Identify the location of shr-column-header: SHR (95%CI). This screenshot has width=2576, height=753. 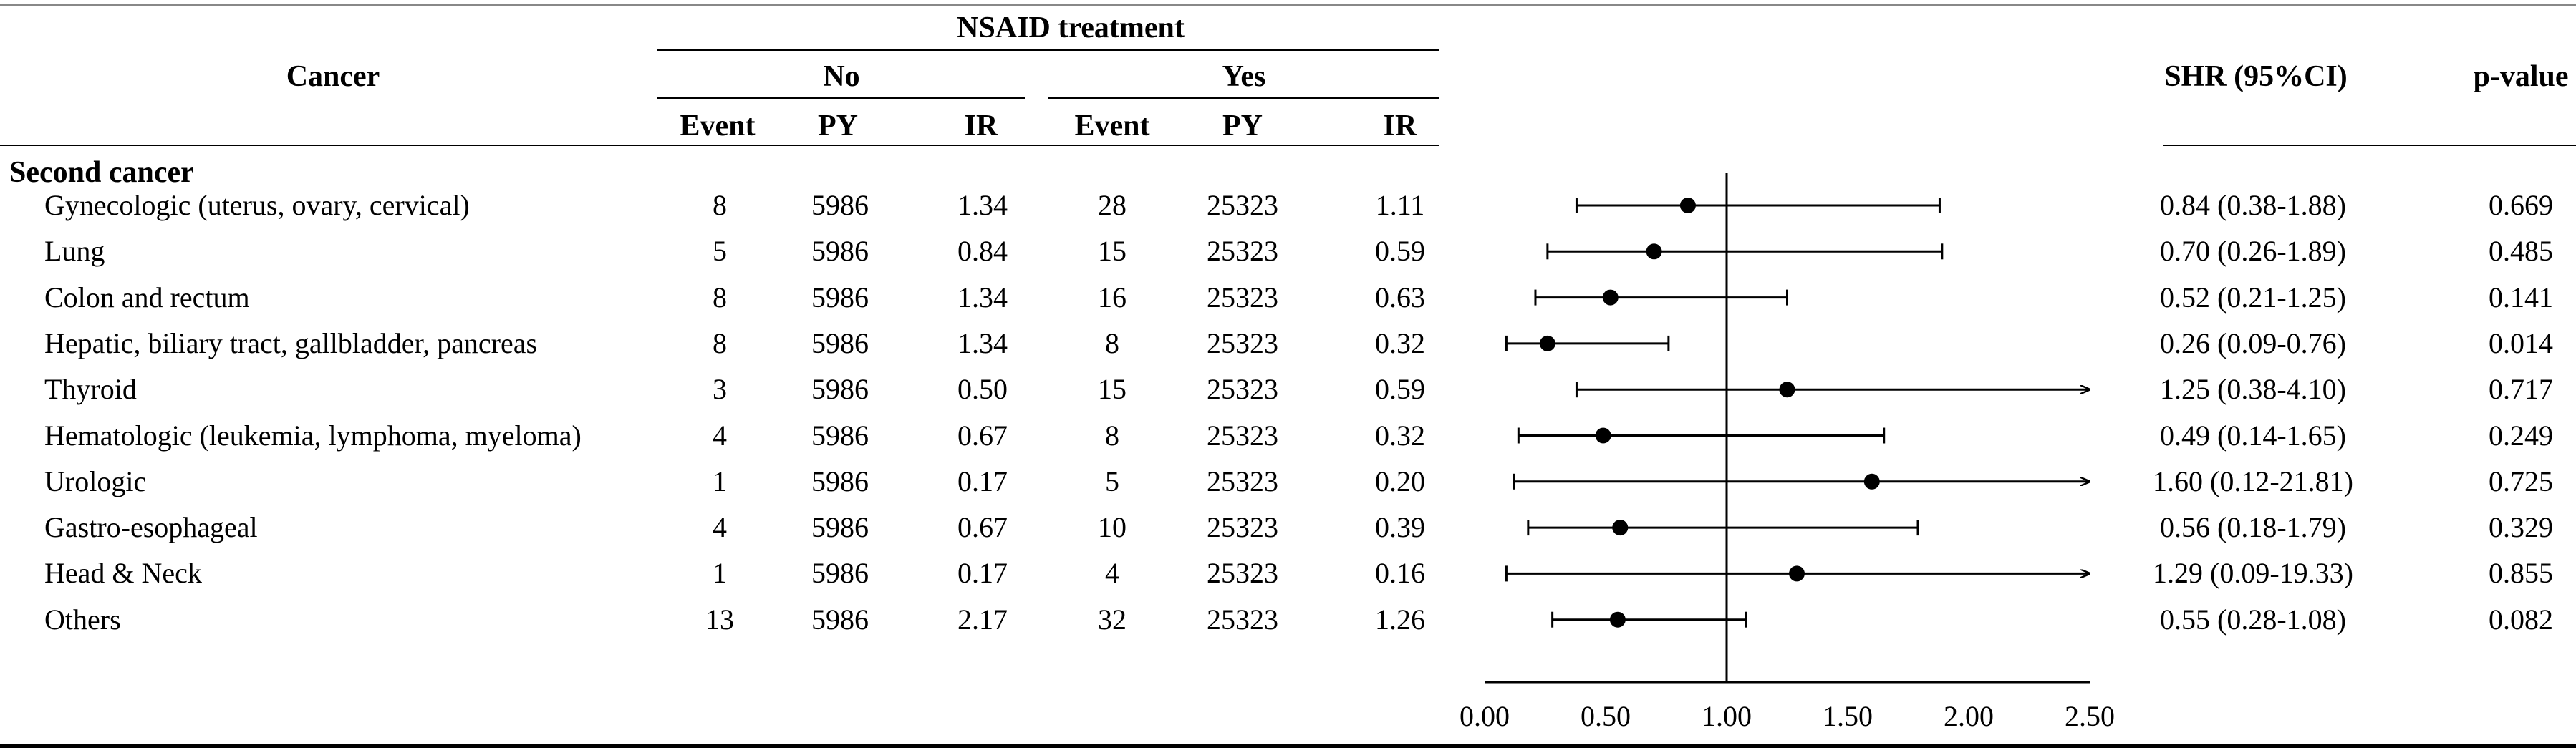
(2256, 76).